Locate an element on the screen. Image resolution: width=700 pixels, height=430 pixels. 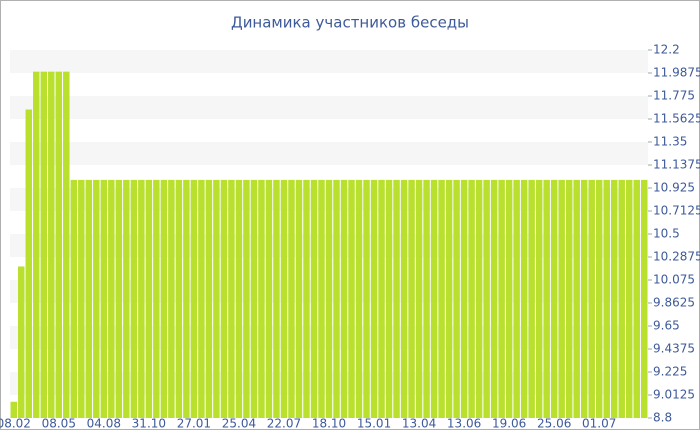
x-tick-label: 15.01 is located at coordinates (374, 423).